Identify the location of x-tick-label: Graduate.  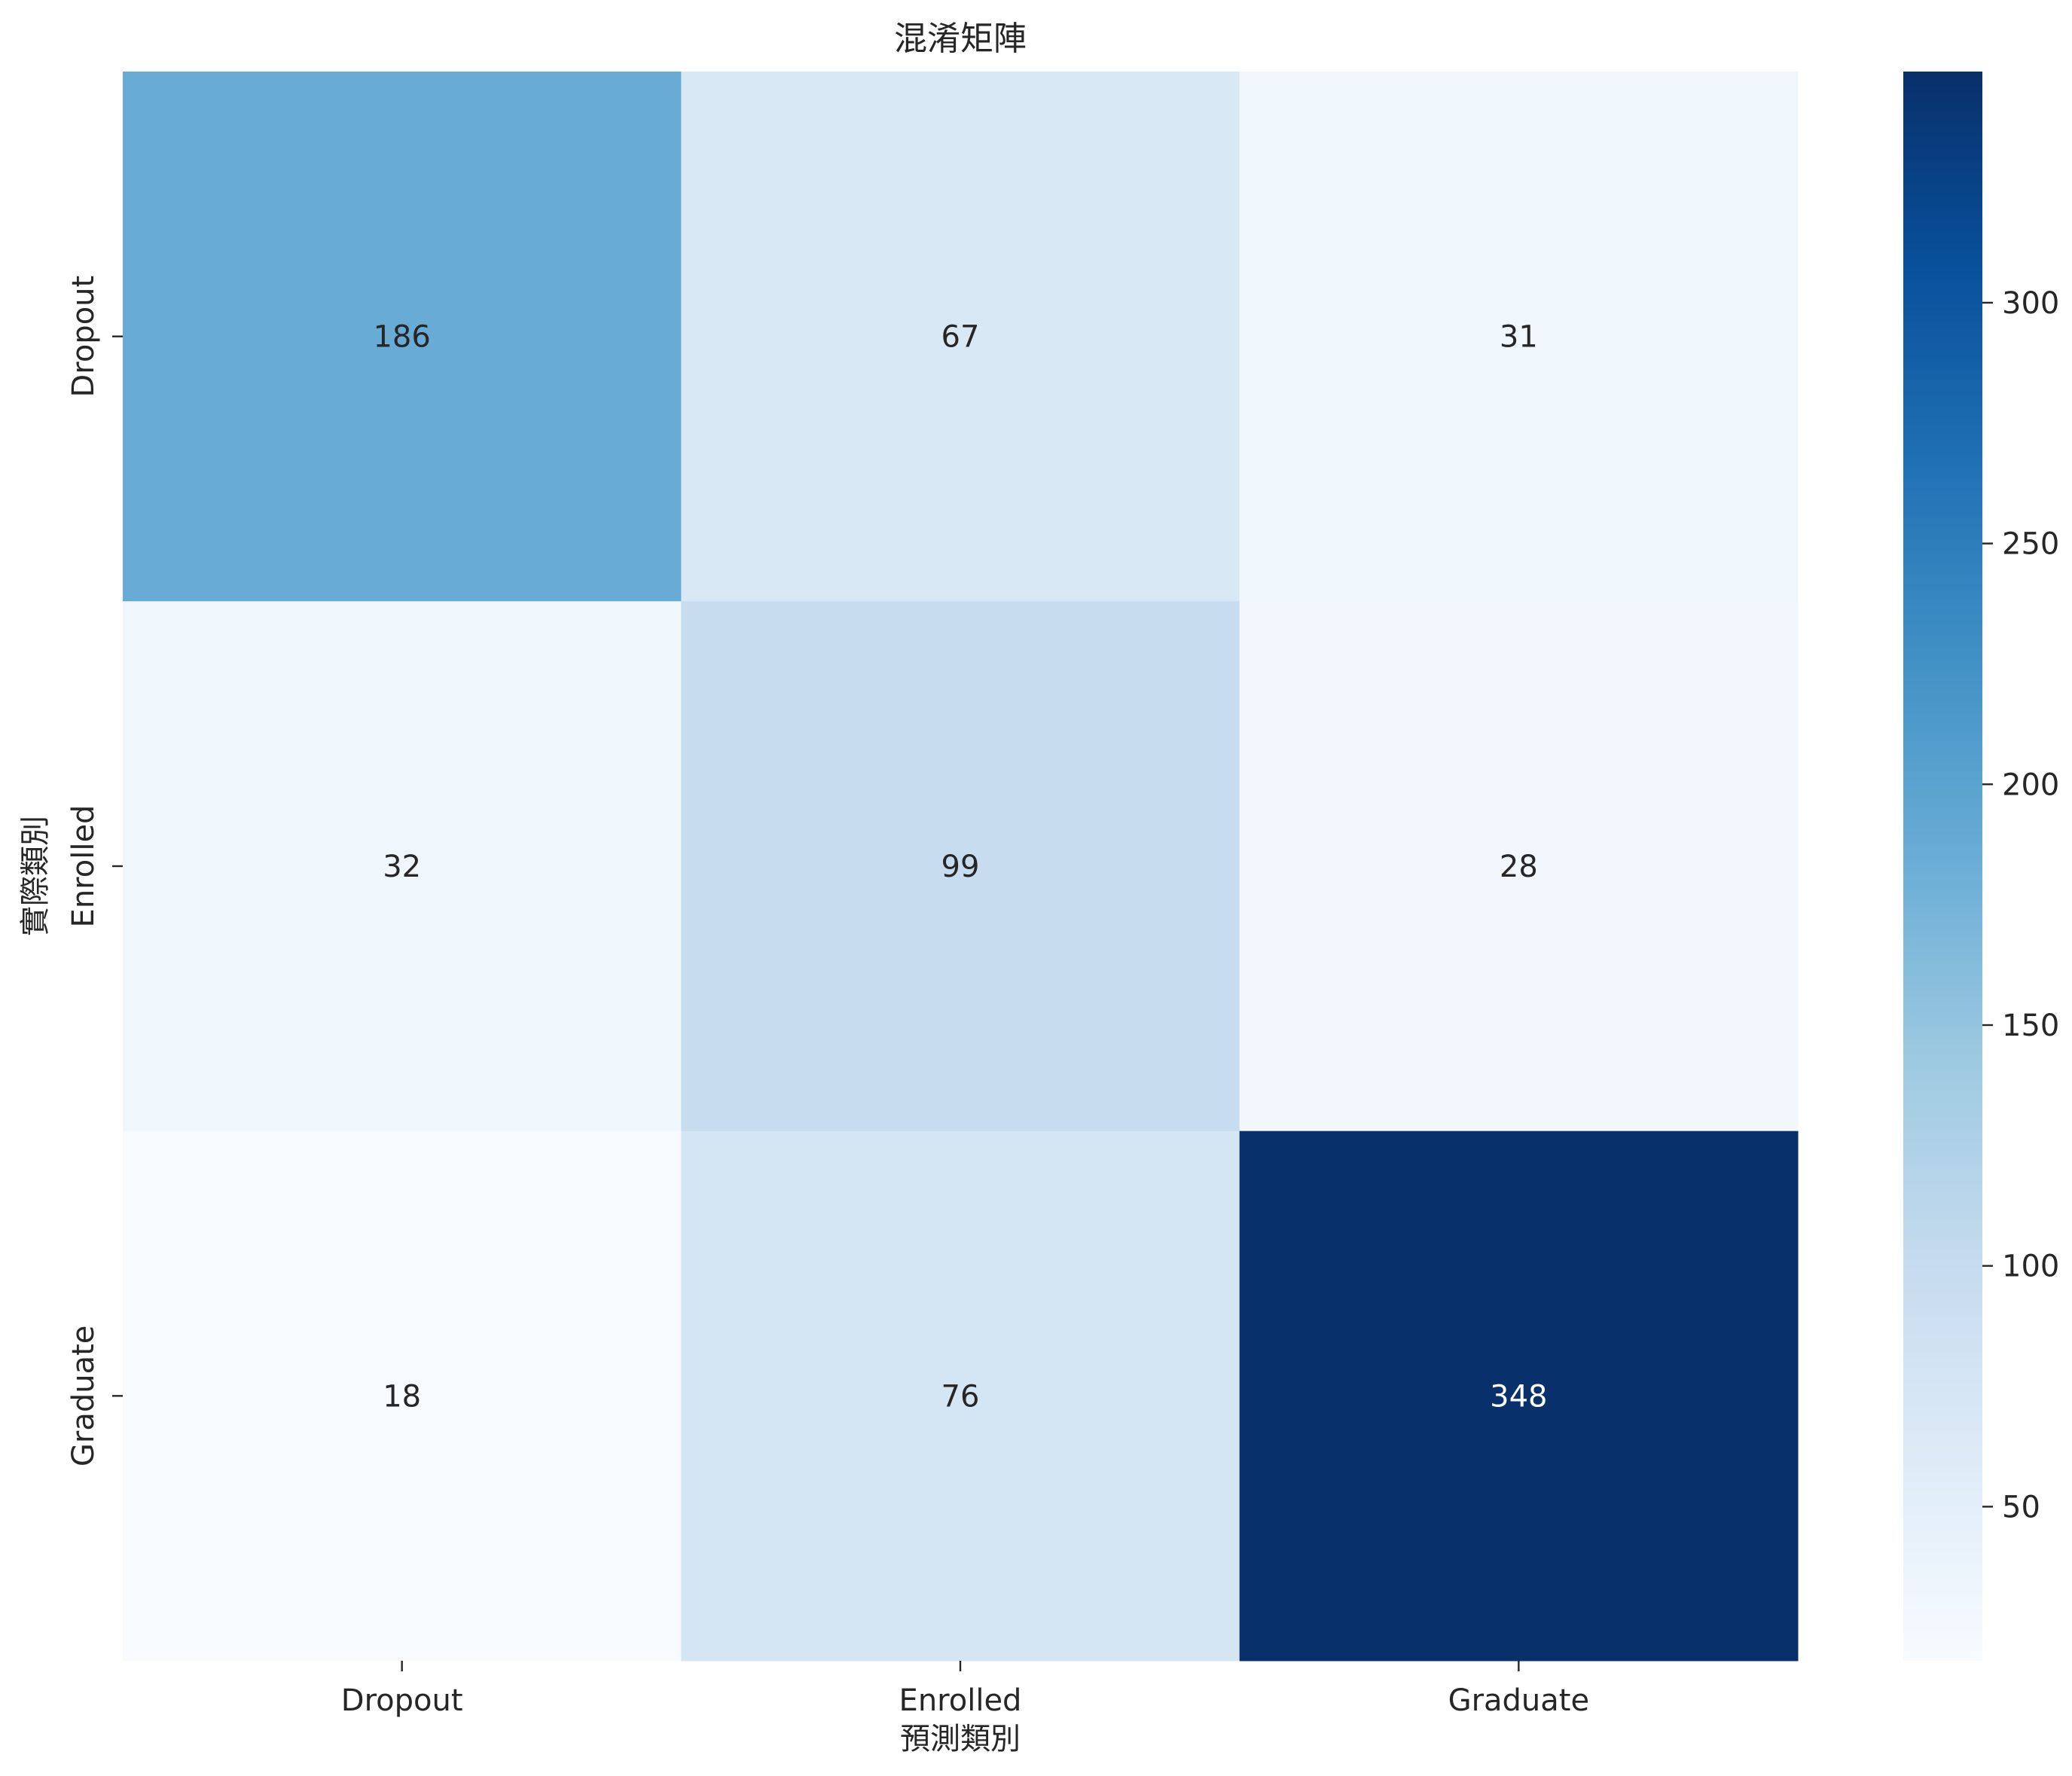
(1519, 1700).